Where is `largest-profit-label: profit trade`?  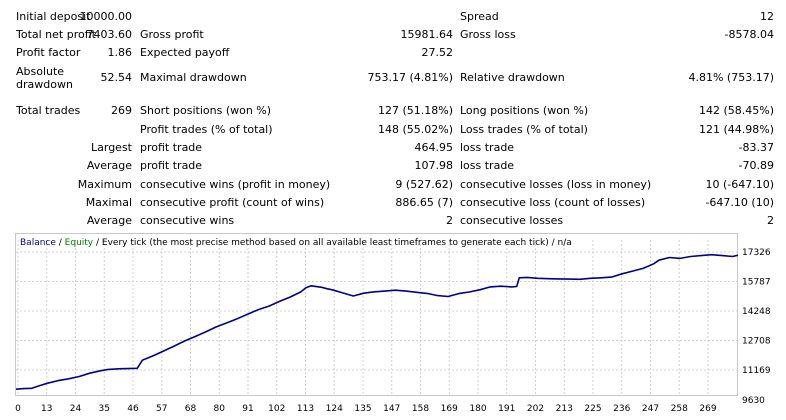 largest-profit-label: profit trade is located at coordinates (171, 147).